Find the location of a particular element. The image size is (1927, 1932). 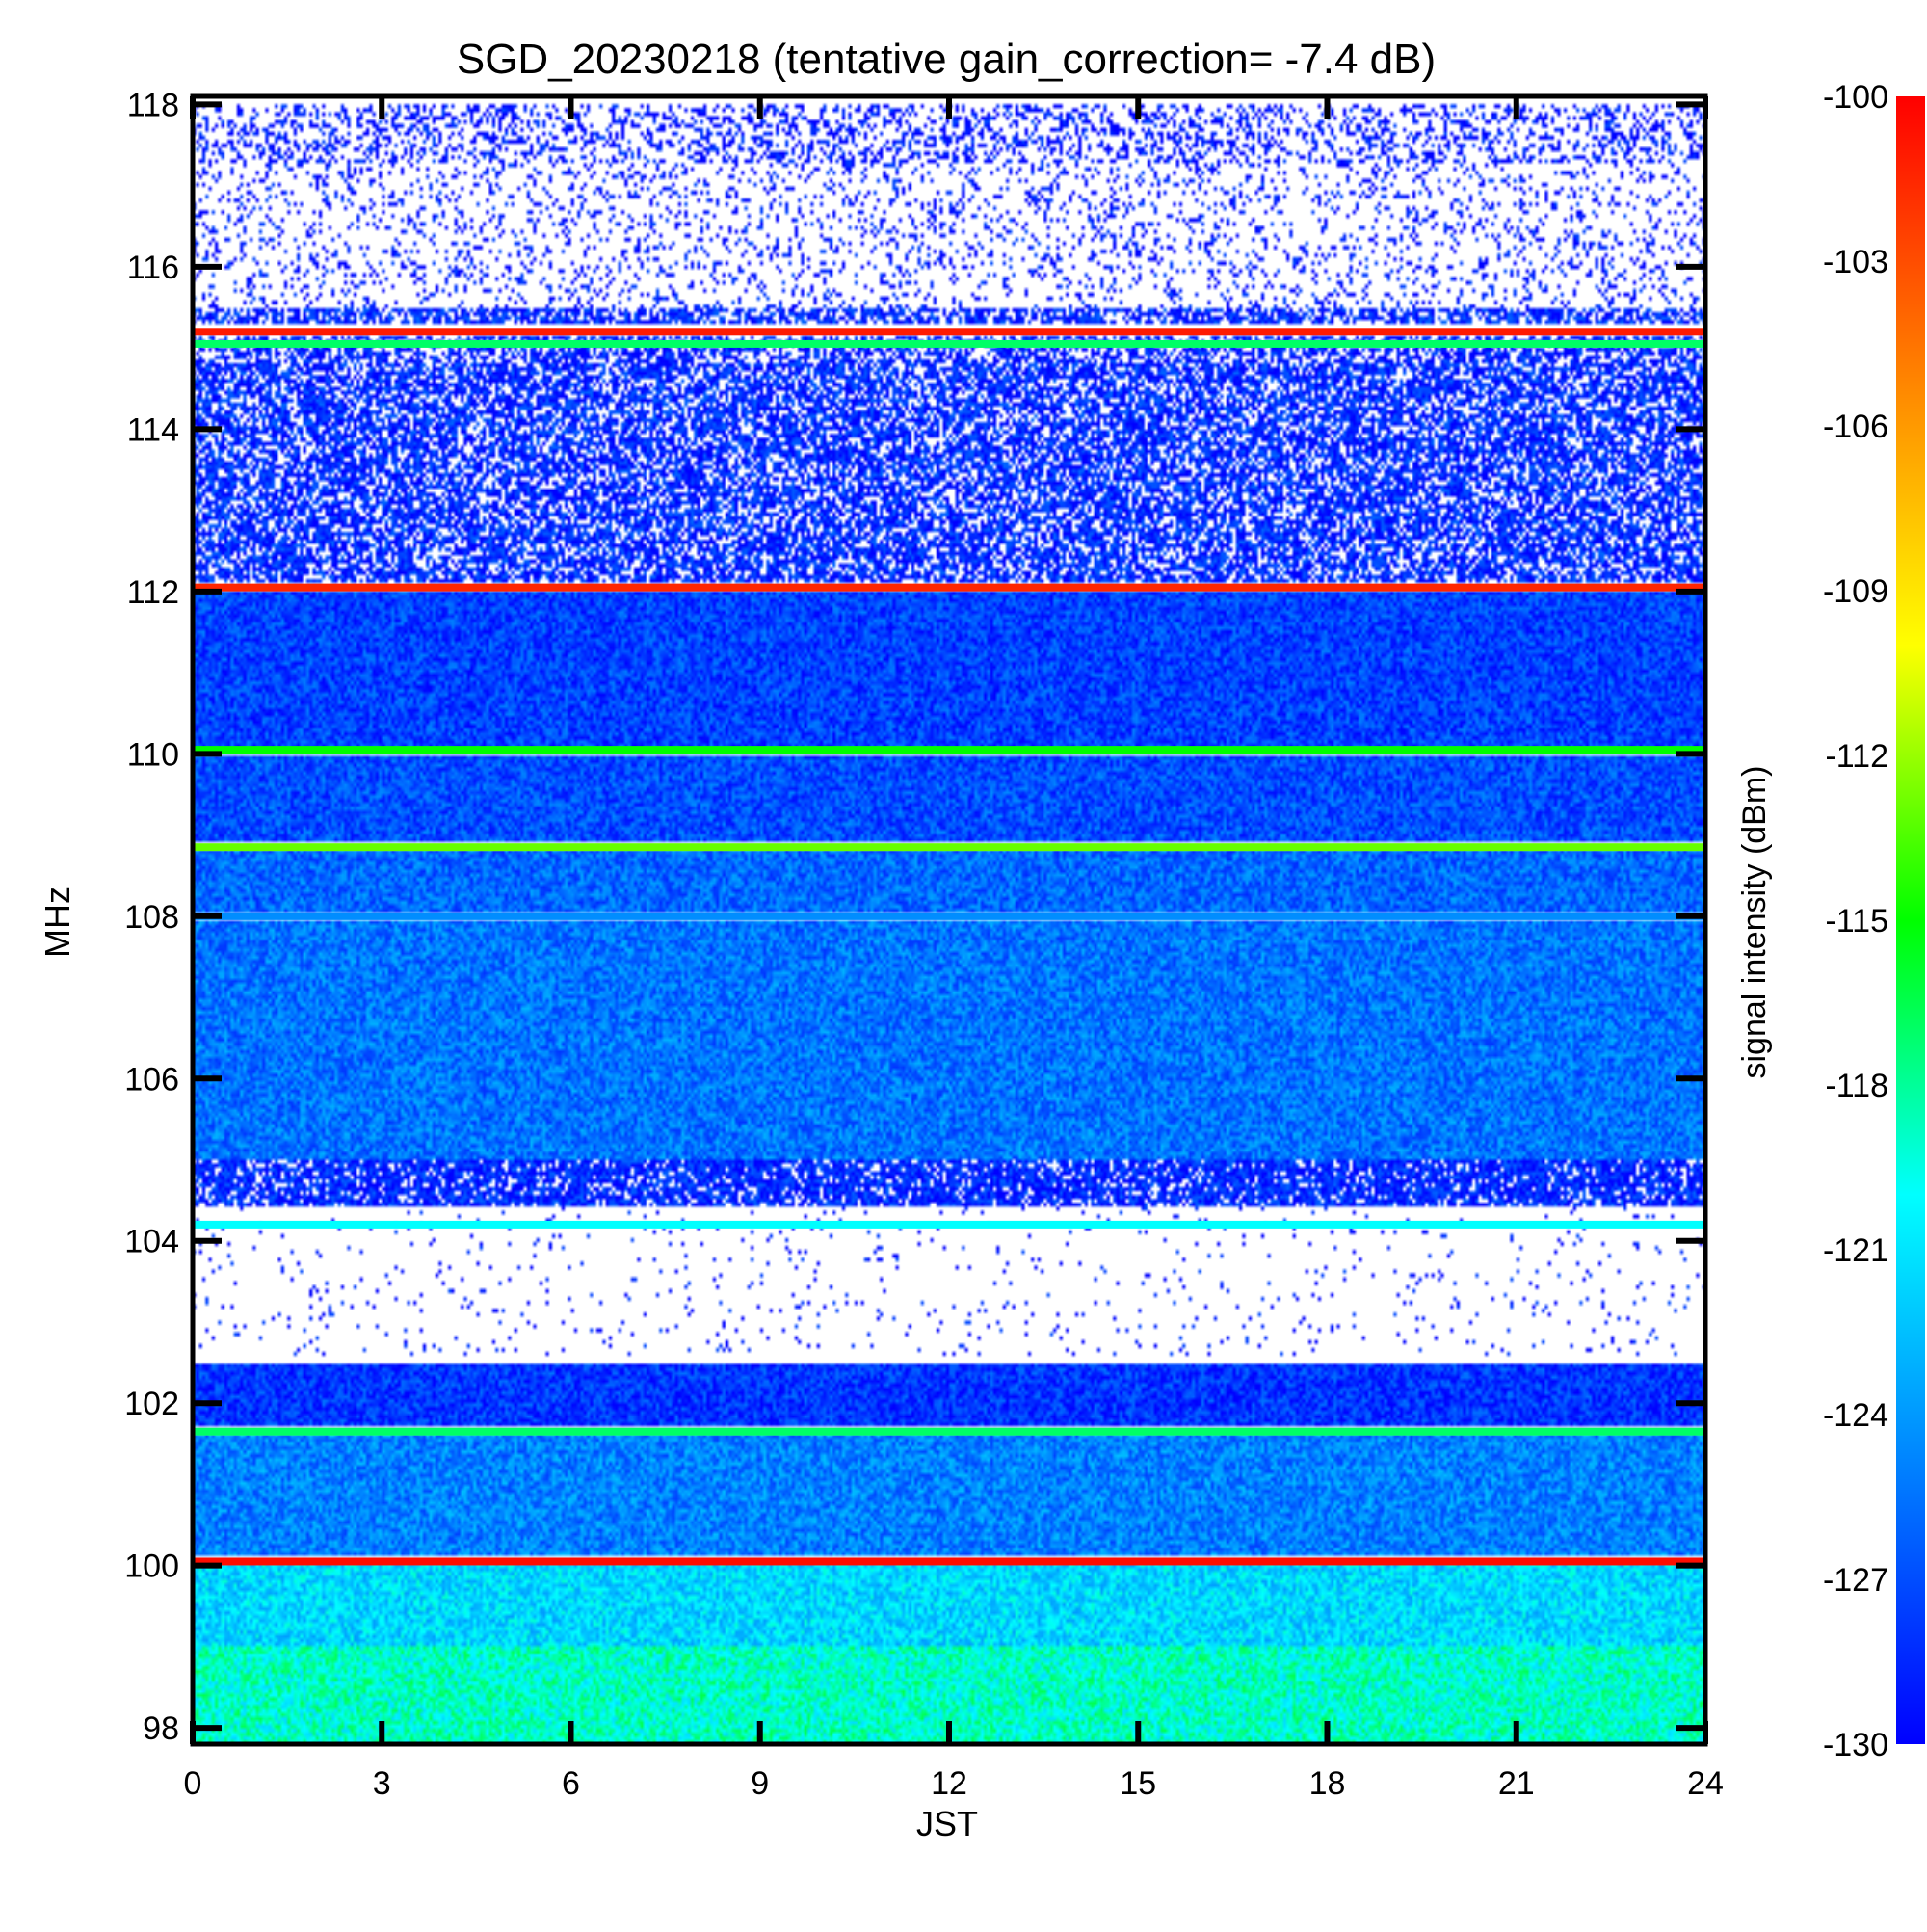

y-tick-label: 106 is located at coordinates (152, 1079).